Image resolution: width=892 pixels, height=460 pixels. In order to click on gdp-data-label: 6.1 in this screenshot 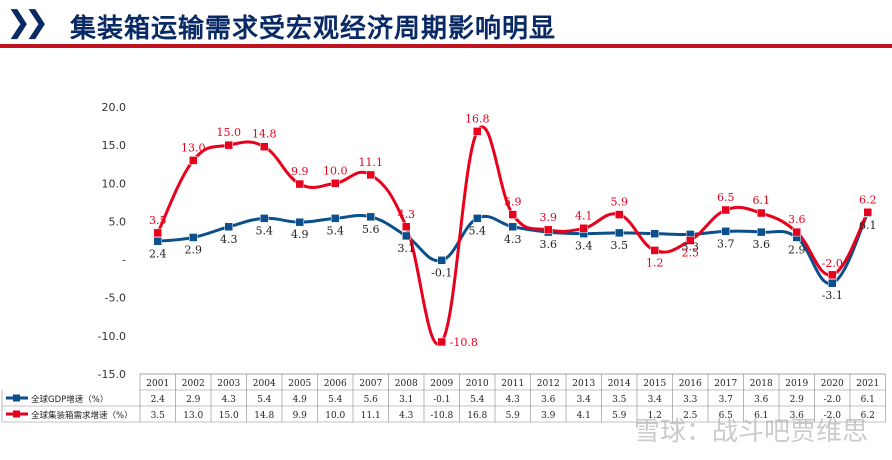, I will do `click(868, 225)`.